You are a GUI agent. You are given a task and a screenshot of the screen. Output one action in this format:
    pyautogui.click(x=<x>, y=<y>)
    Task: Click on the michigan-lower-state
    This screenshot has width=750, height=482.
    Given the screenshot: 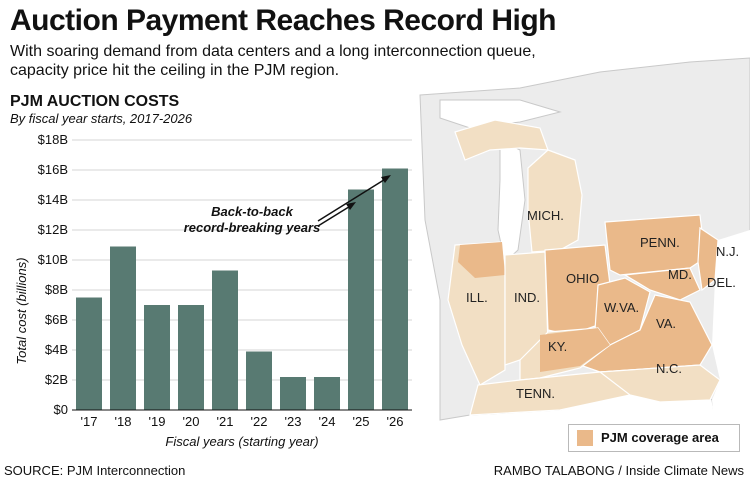 What is the action you would take?
    pyautogui.click(x=555, y=201)
    